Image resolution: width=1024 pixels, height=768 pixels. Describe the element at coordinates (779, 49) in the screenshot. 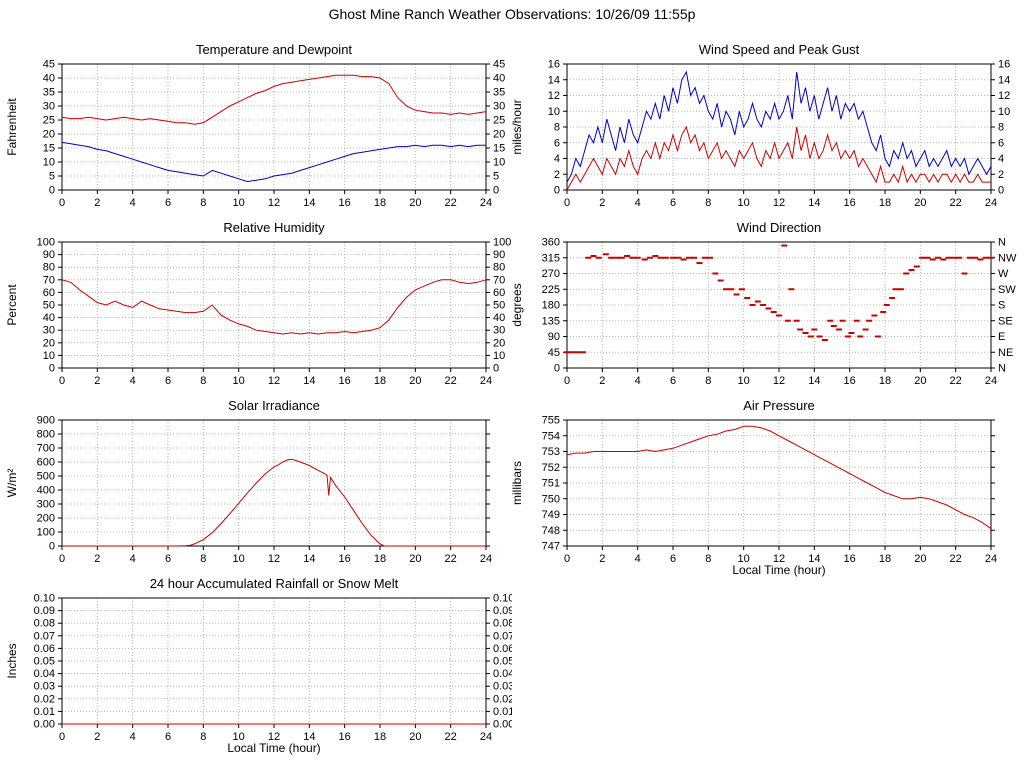

I see `chart-title: Wind Speed and Peak Gust` at that location.